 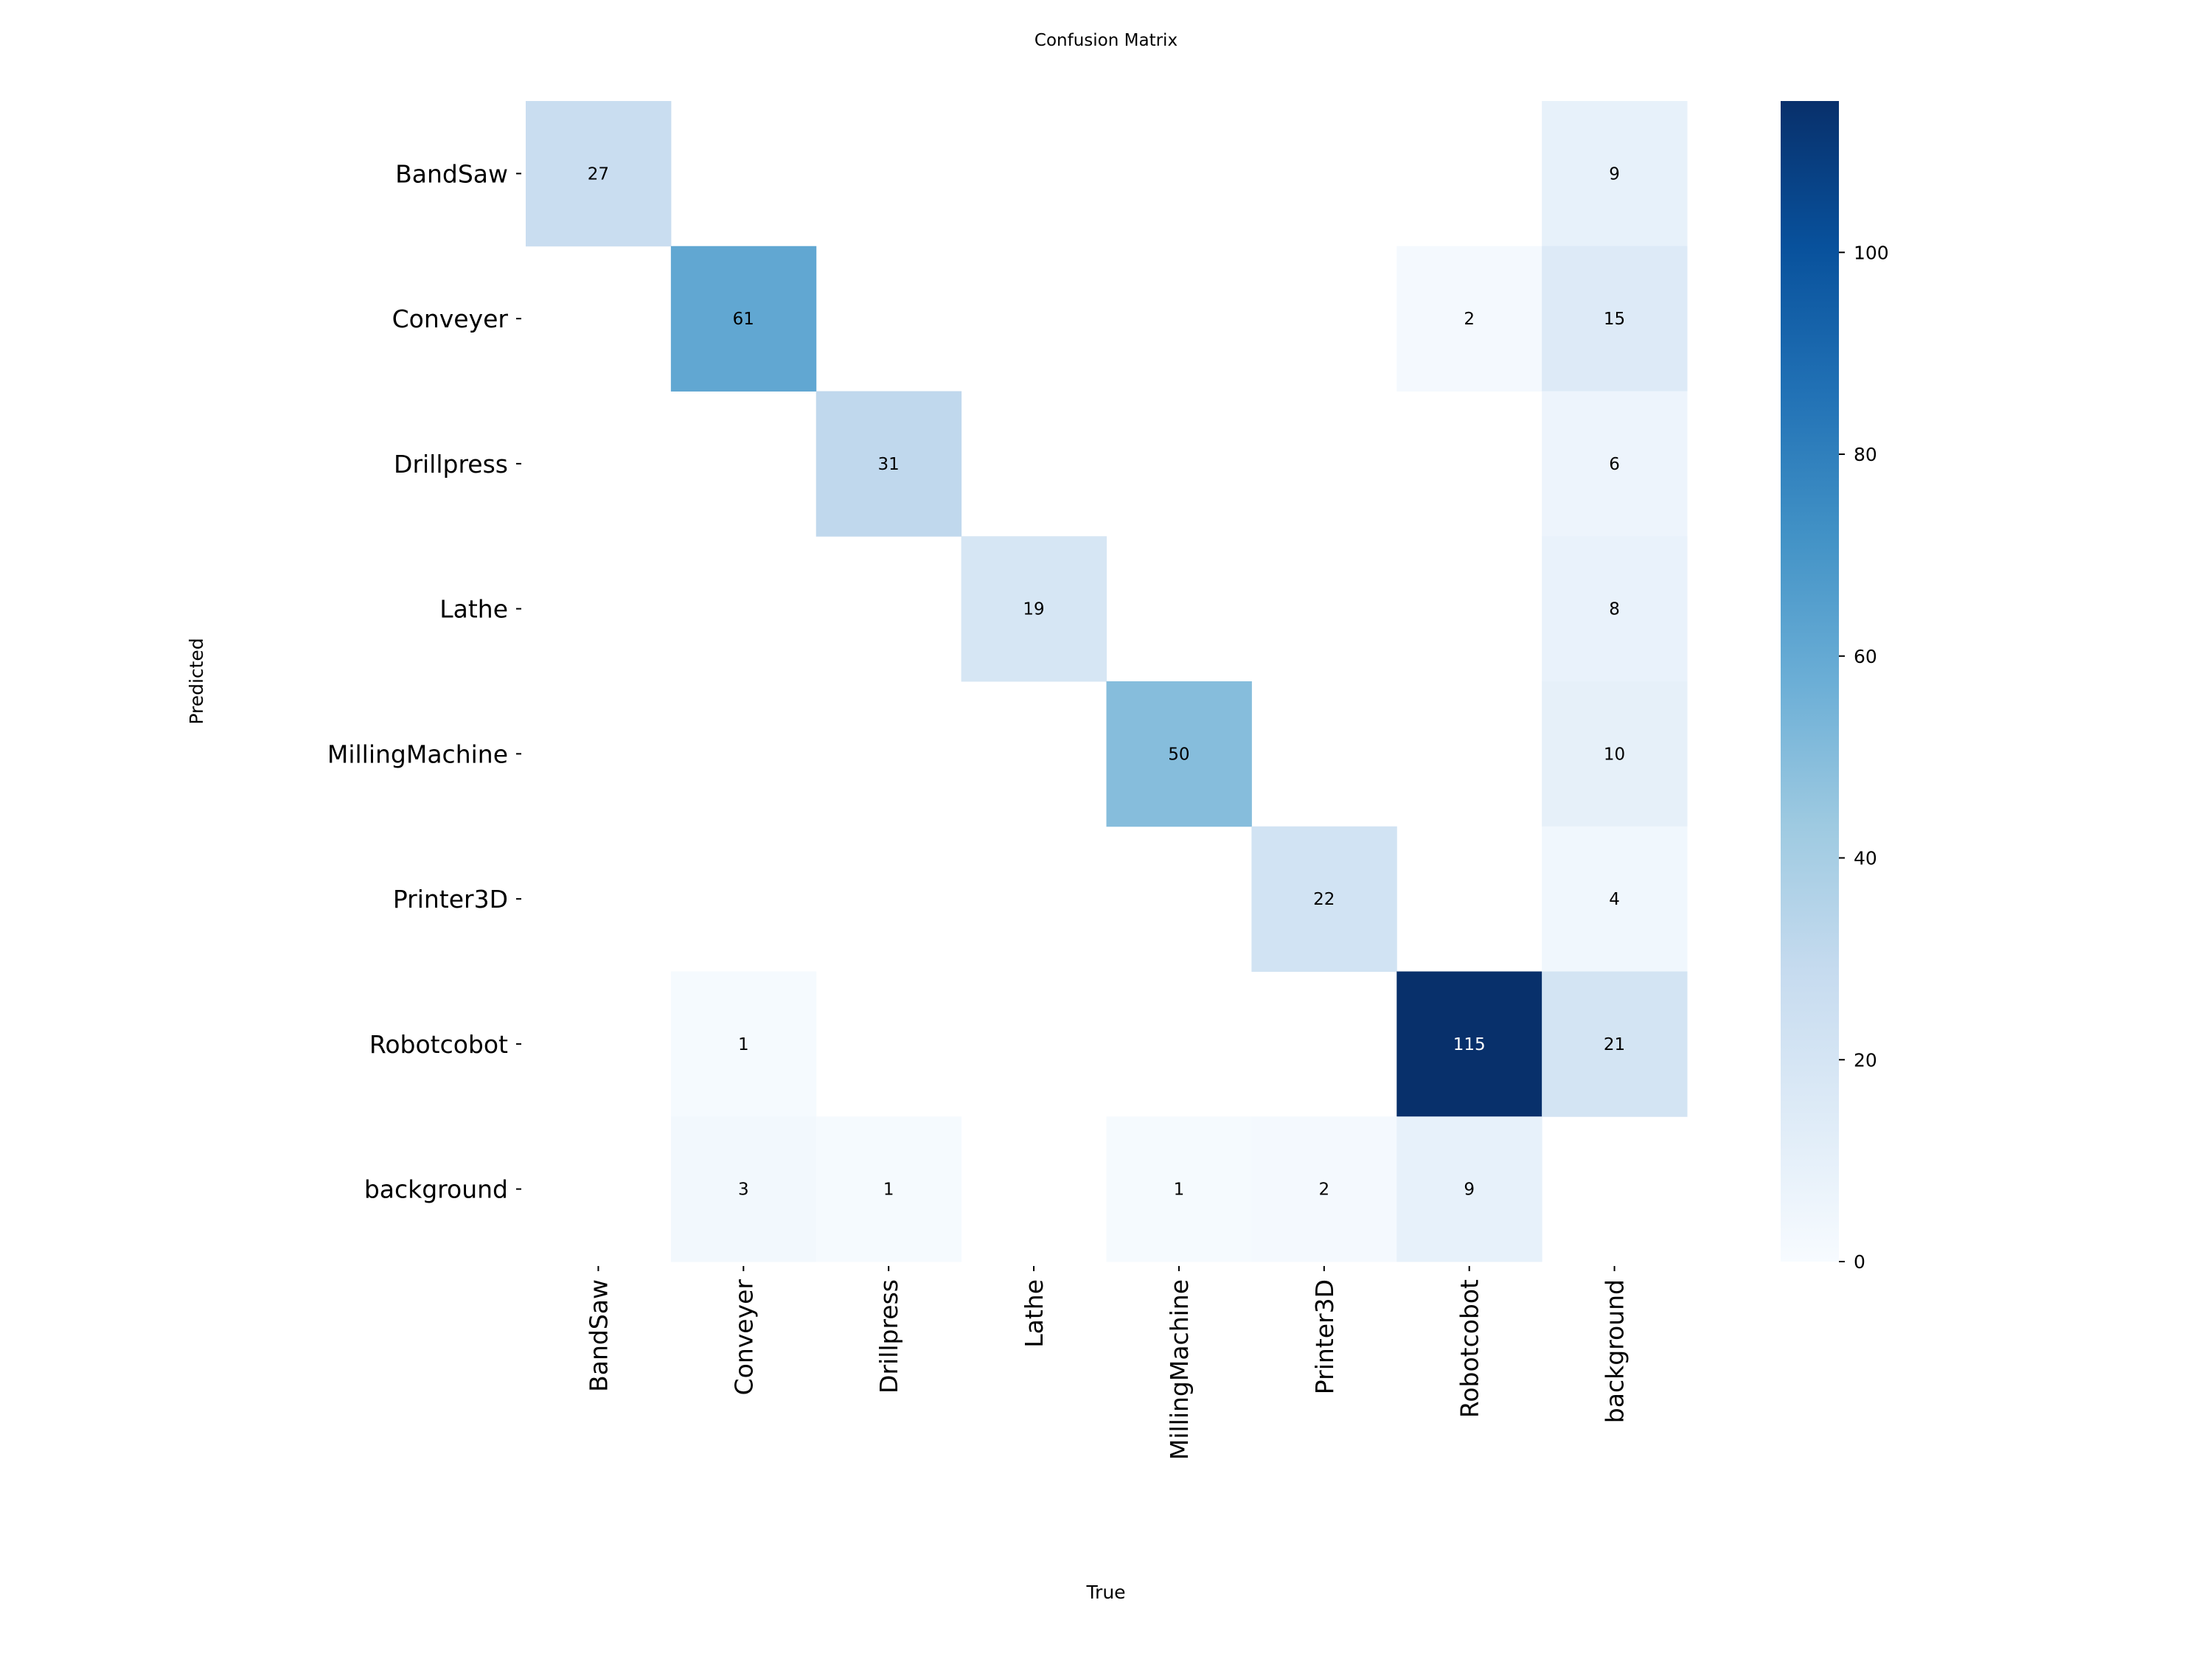 What do you see at coordinates (473, 609) in the screenshot?
I see `y-tick-label: Lathe` at bounding box center [473, 609].